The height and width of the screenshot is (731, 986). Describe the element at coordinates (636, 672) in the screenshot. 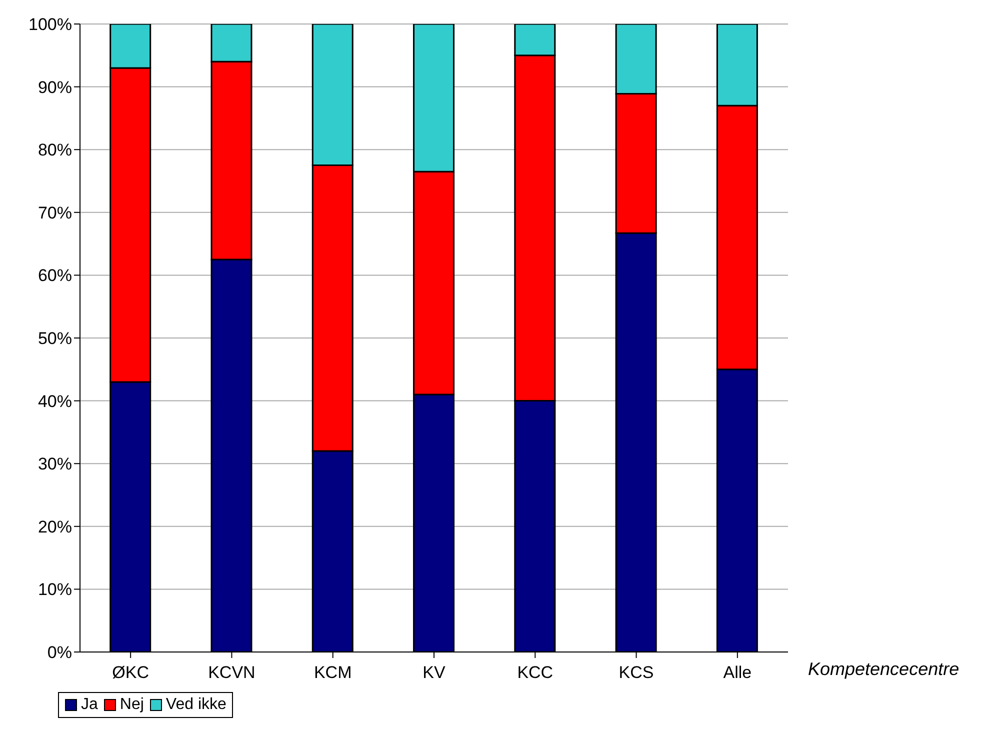

I see `x-tick-label: KCS` at that location.